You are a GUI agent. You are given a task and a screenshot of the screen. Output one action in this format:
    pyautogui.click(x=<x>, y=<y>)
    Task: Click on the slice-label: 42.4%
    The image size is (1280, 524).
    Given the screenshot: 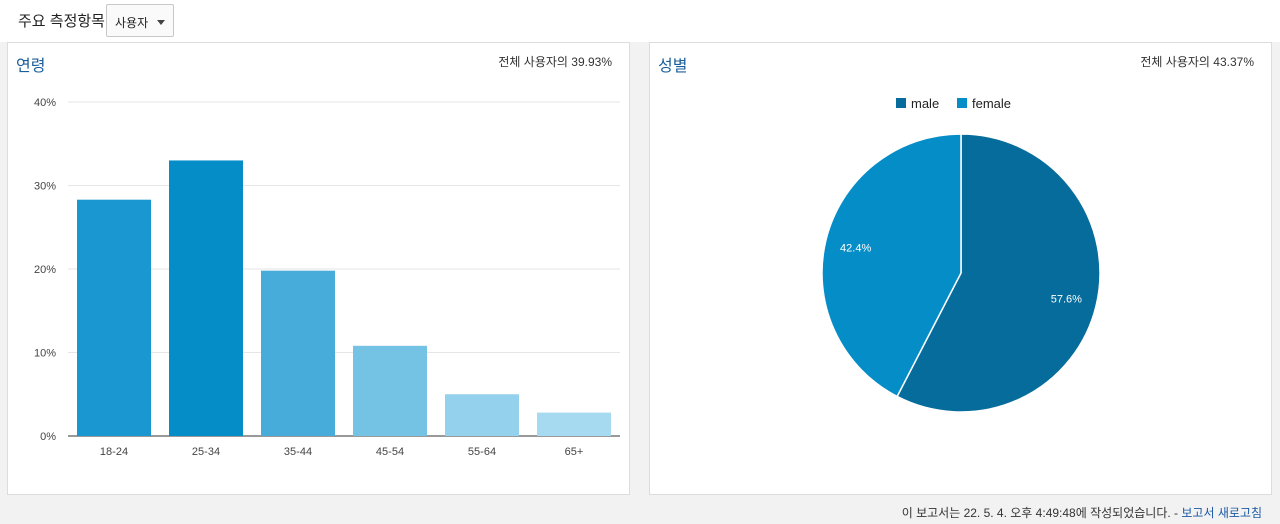 What is the action you would take?
    pyautogui.click(x=855, y=248)
    